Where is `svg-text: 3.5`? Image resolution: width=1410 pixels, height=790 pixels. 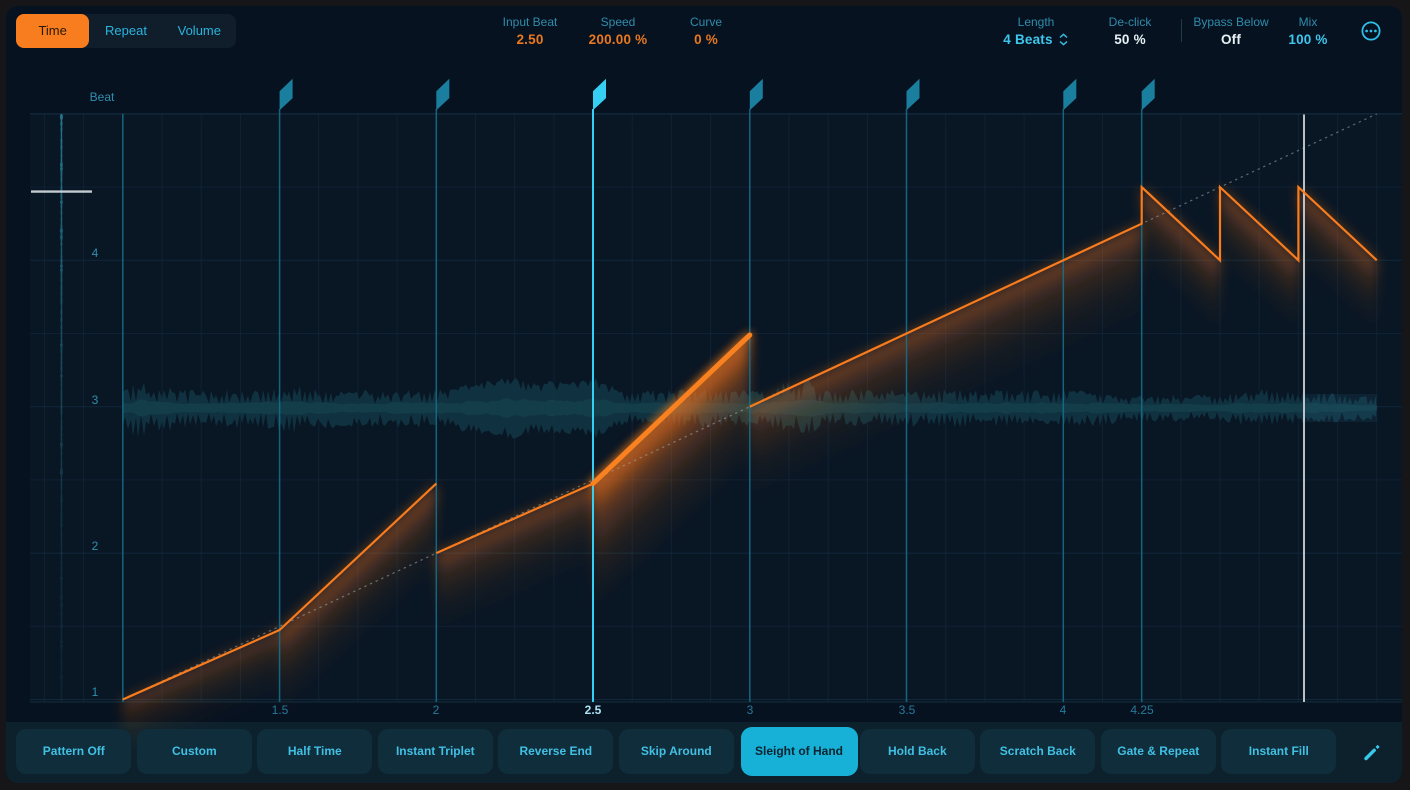
svg-text: 3.5 is located at coordinates (907, 710).